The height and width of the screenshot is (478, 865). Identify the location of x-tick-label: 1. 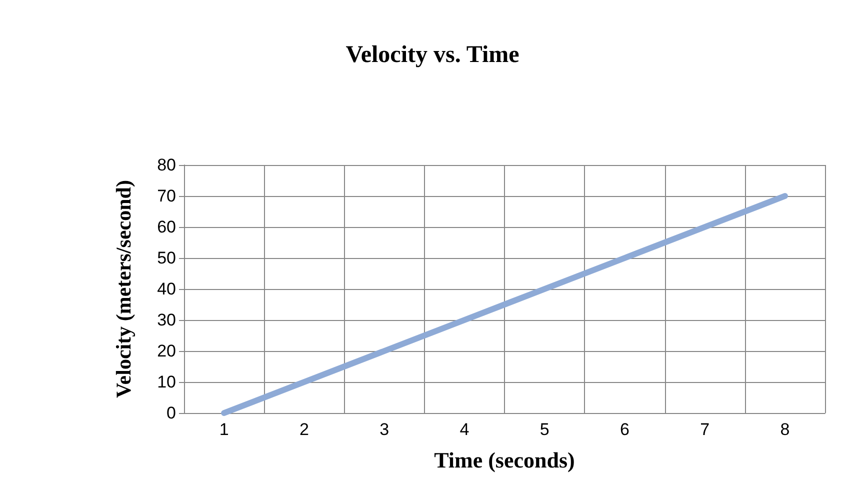
(224, 429).